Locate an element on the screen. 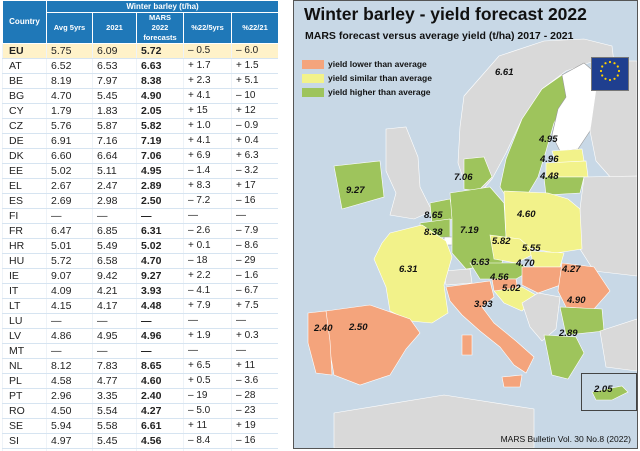 This screenshot has height=451, width=640. cell-pct-2021: + 1.5 is located at coordinates (254, 66).